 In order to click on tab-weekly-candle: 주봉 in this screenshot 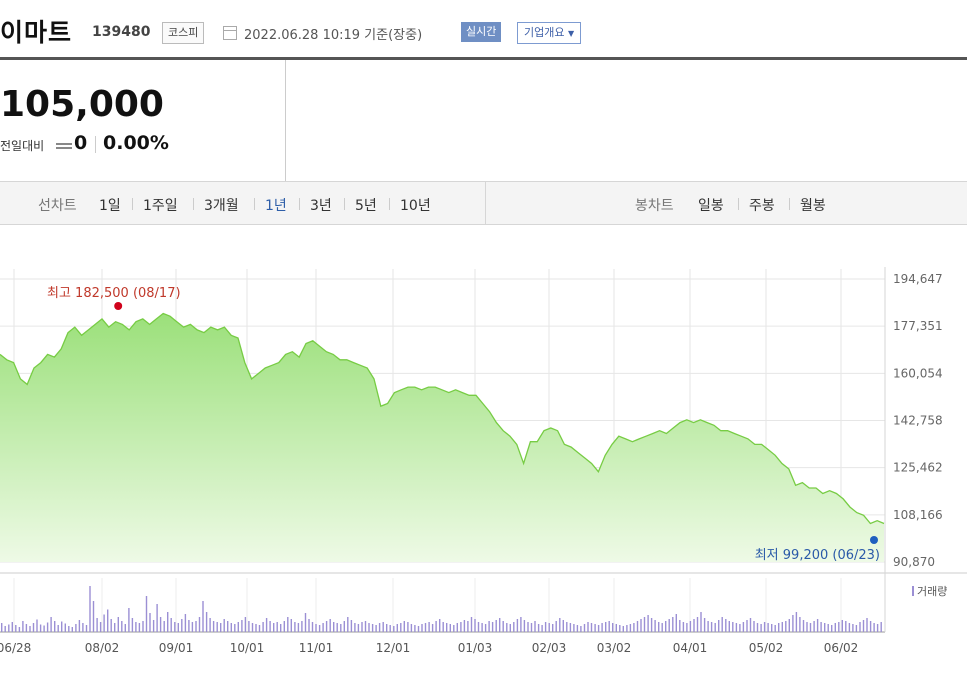, I will do `click(762, 206)`.